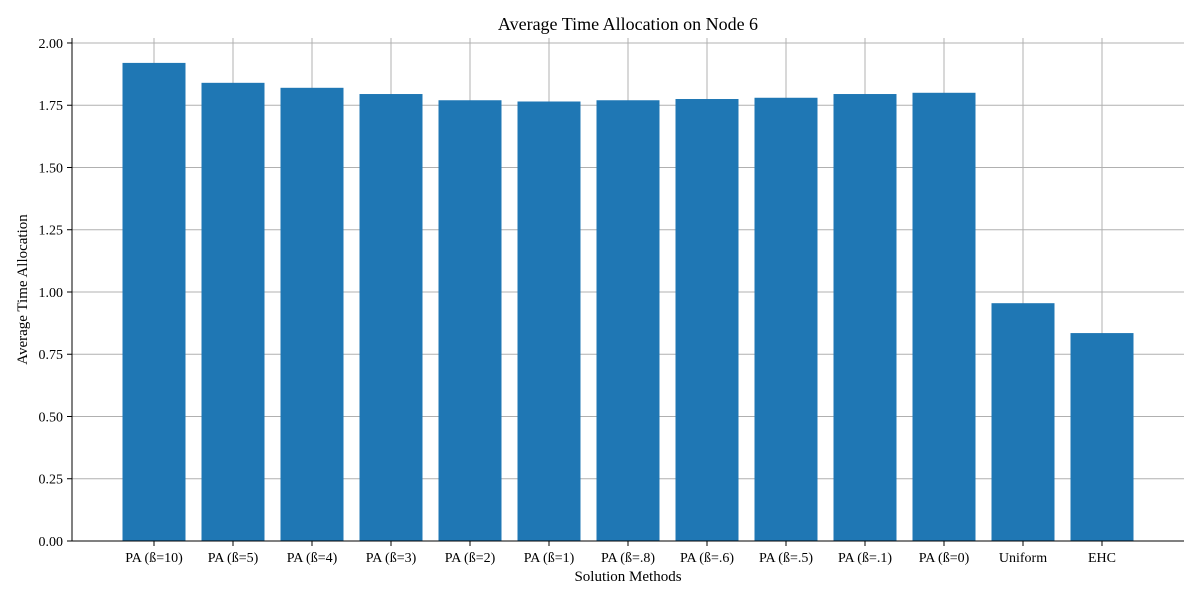 This screenshot has height=600, width=1200. I want to click on y-tick-label: 1.50, so click(51, 168).